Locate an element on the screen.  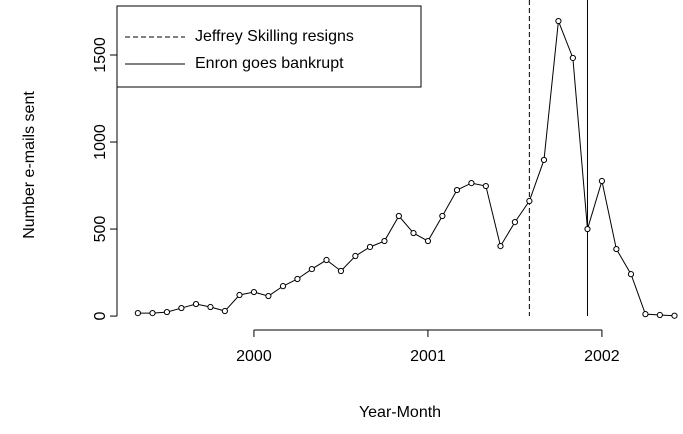
legend-box is located at coordinates (269, 46).